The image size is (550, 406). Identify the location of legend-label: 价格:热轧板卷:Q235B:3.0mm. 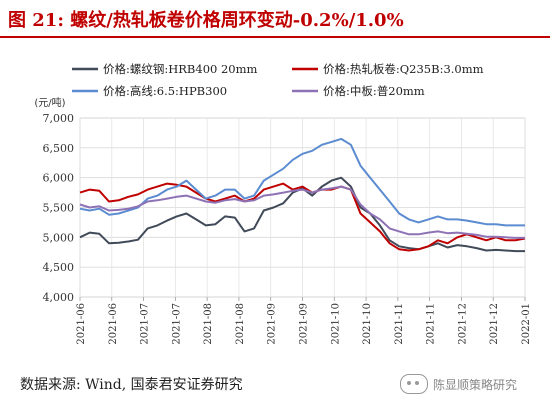
(403, 69).